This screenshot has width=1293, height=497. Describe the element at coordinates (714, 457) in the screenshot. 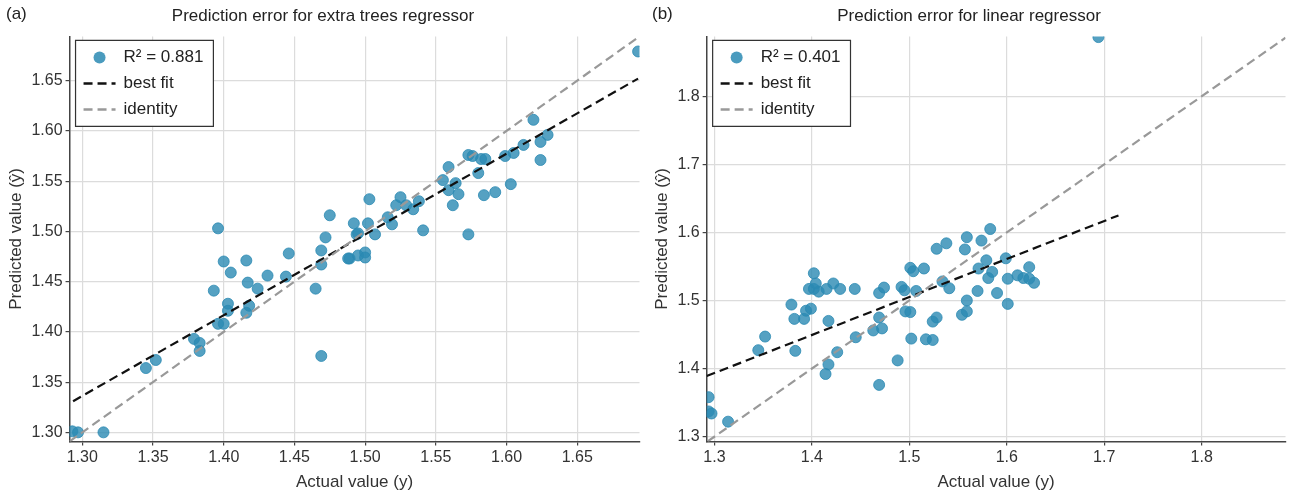

I see `x-tick-label: 1.3` at that location.